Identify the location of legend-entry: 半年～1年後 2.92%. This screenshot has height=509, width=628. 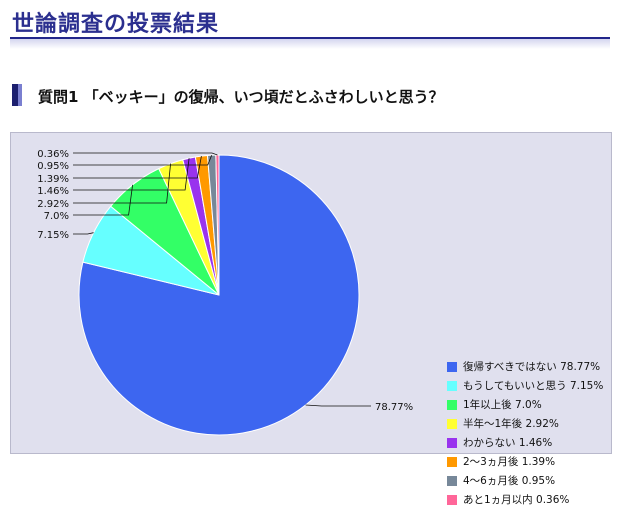
(525, 423).